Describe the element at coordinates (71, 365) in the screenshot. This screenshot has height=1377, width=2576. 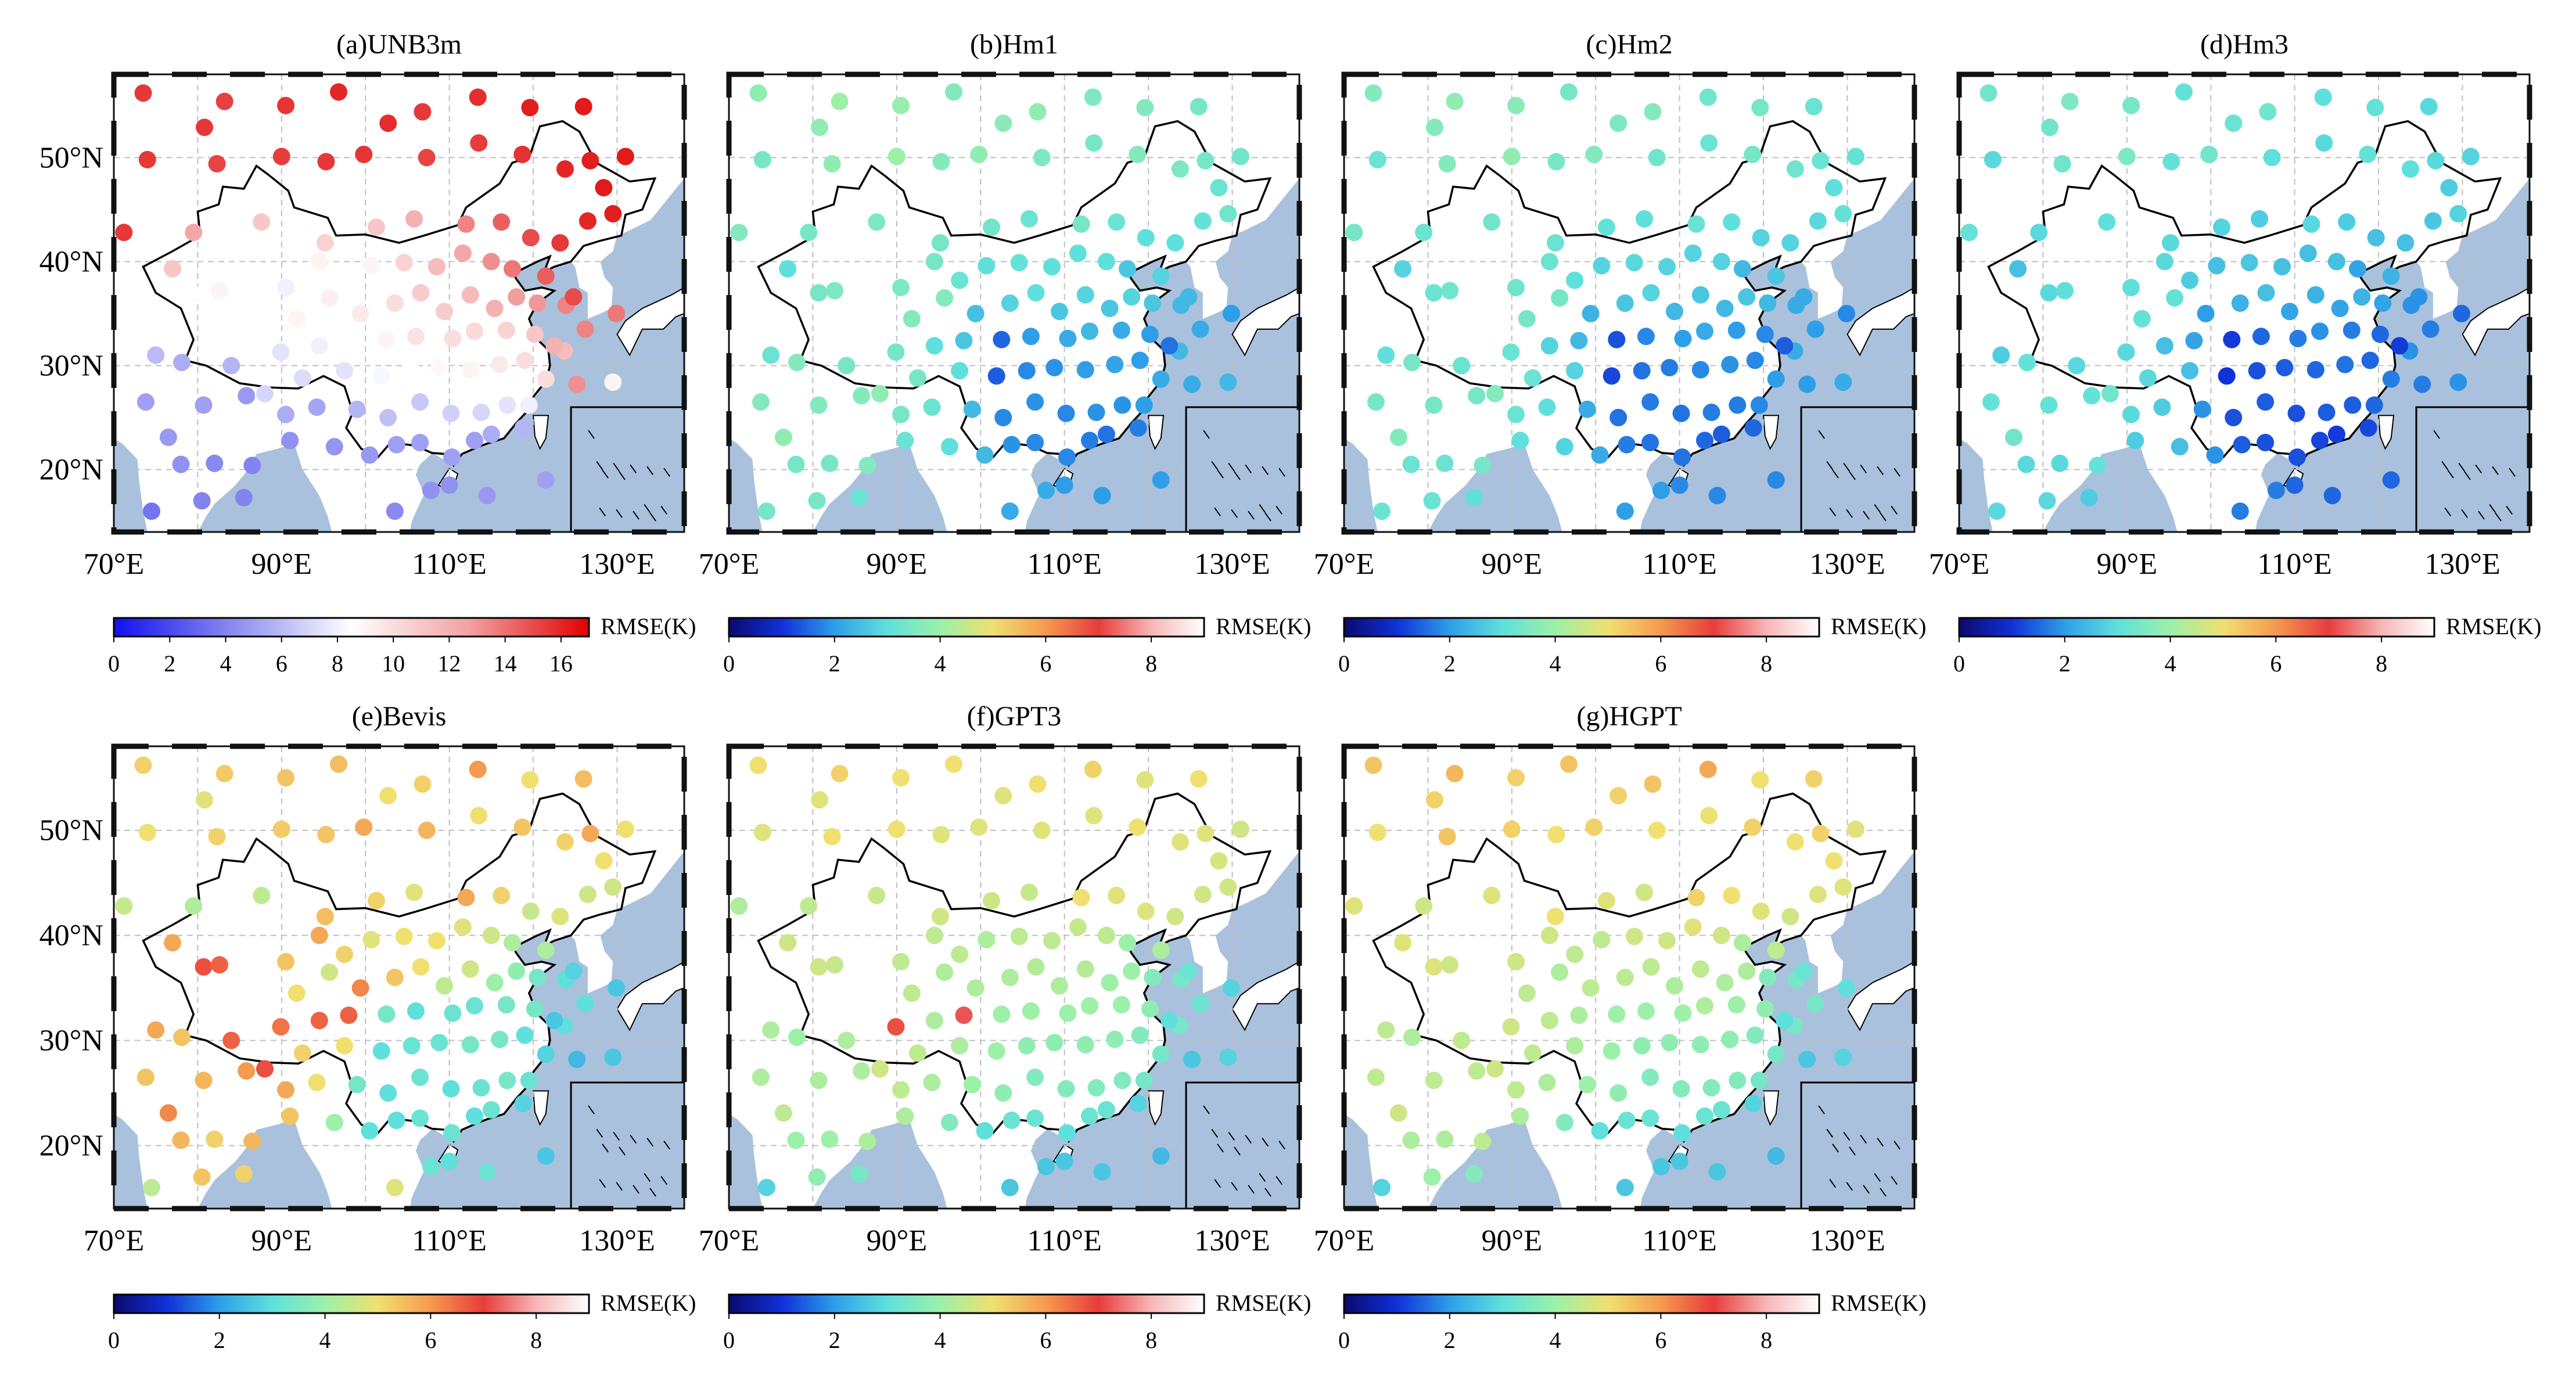
I see `y-tick-label: 30°N` at that location.